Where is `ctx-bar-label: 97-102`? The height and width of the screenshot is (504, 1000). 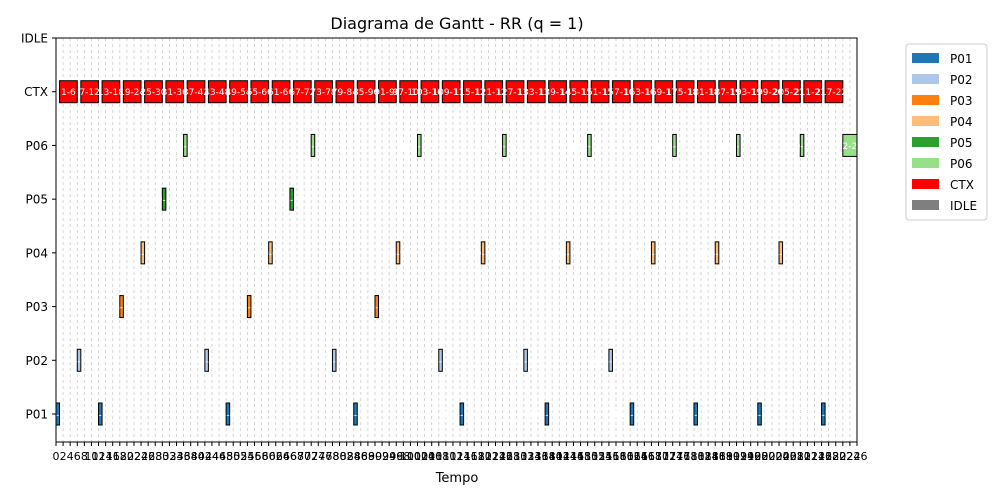 ctx-bar-label: 97-102 is located at coordinates (409, 93).